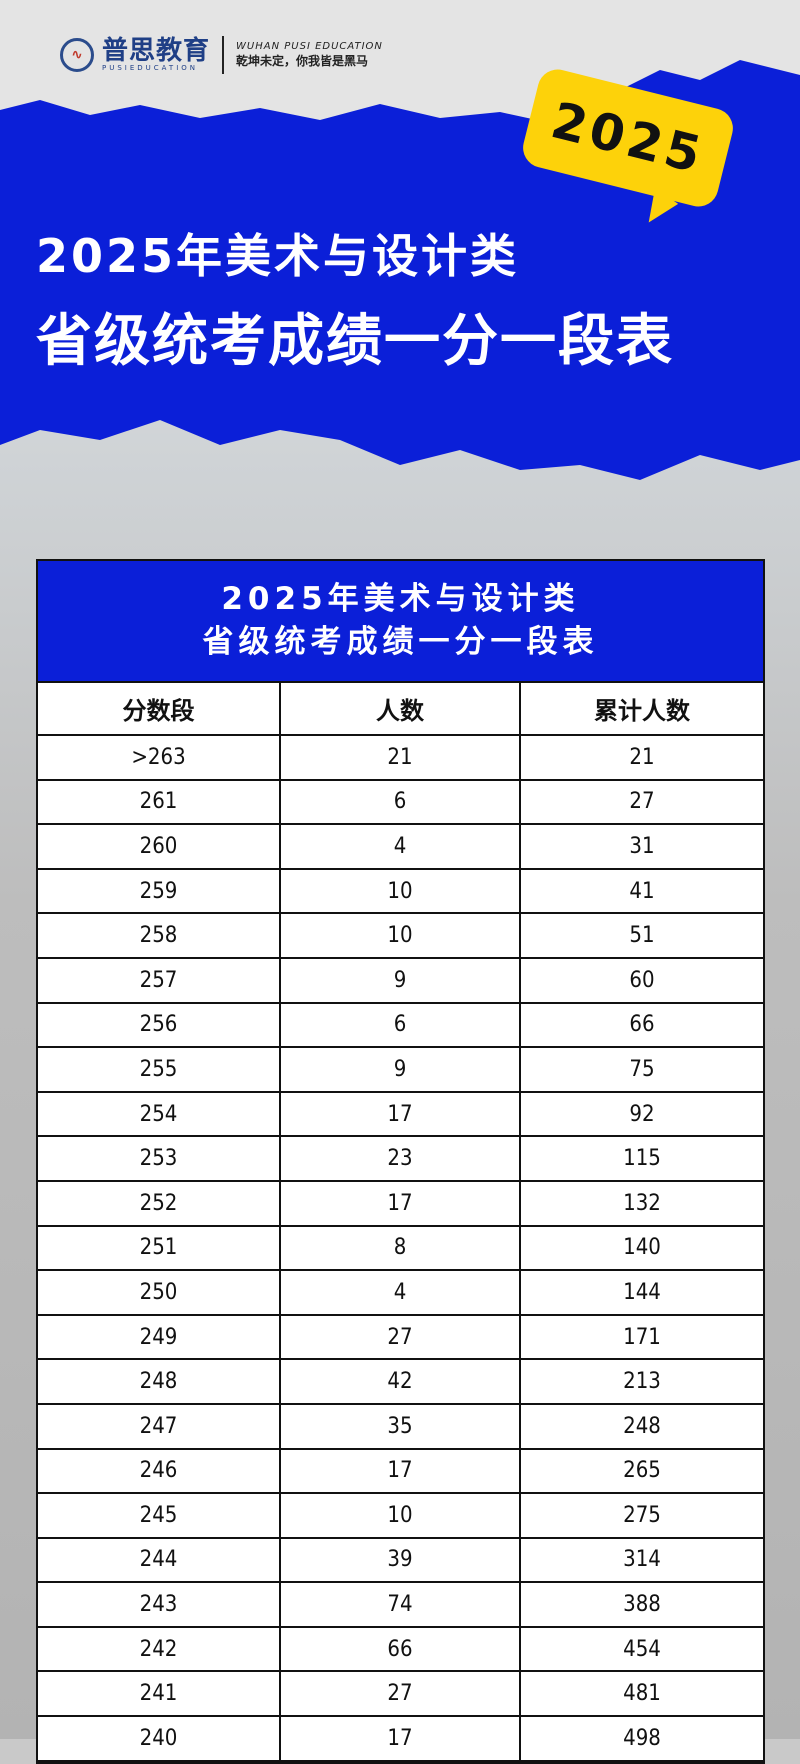 This screenshot has height=1764, width=800. Describe the element at coordinates (159, 1203) in the screenshot. I see `score-cell: 252` at that location.